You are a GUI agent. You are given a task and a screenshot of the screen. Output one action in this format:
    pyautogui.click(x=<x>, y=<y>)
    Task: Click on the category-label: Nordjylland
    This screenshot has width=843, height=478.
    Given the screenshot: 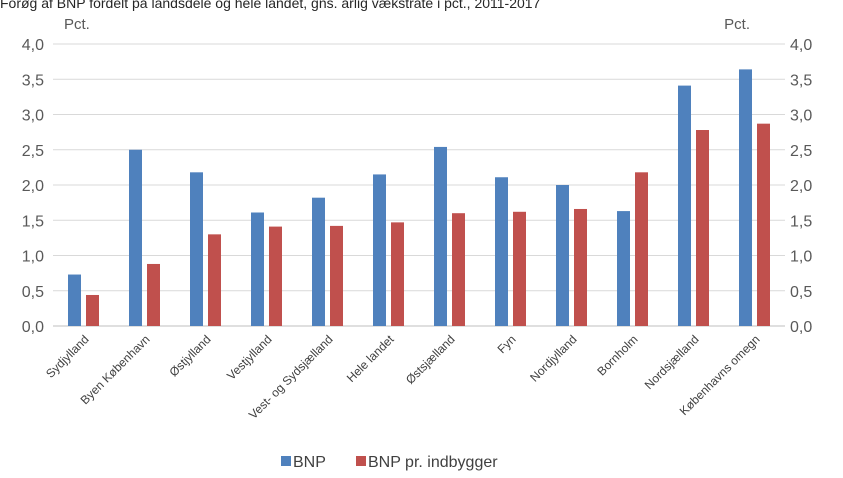 What is the action you would take?
    pyautogui.click(x=553, y=358)
    